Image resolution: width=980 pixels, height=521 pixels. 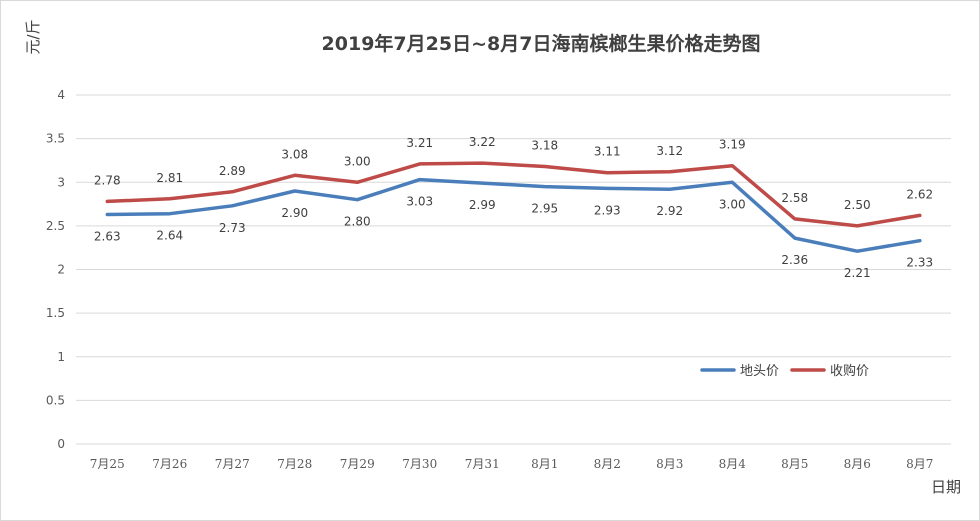 What do you see at coordinates (857, 273) in the screenshot?
I see `data-label: 2.21` at bounding box center [857, 273].